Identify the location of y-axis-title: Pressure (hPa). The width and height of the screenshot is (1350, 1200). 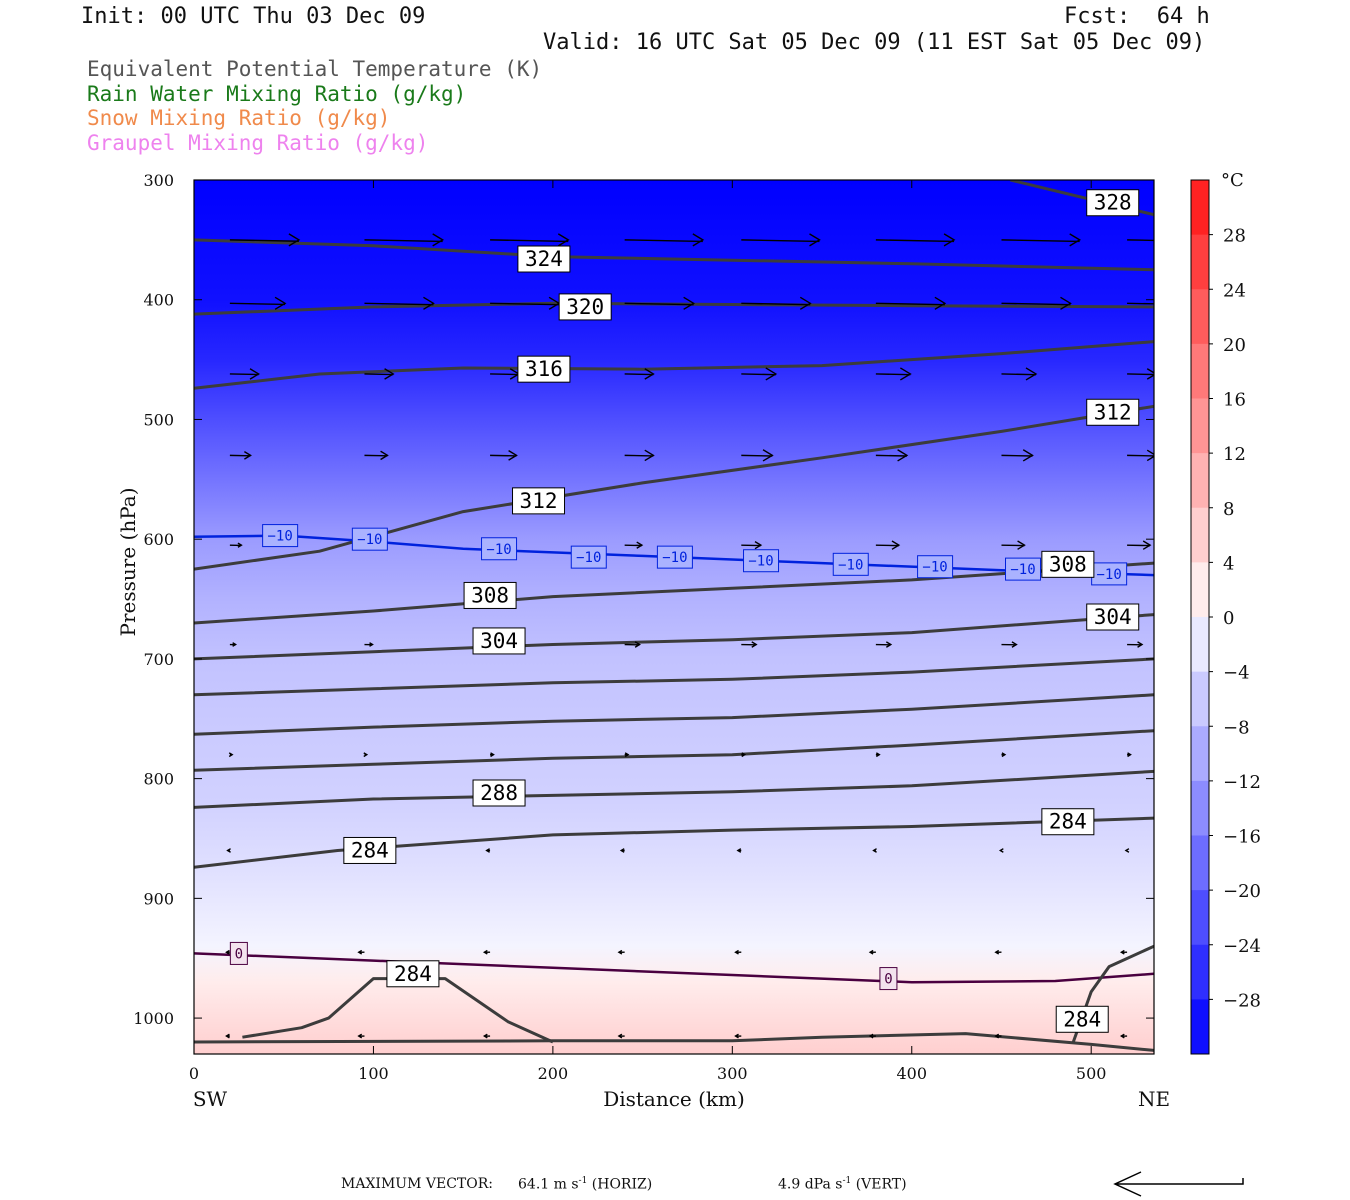
(128, 562).